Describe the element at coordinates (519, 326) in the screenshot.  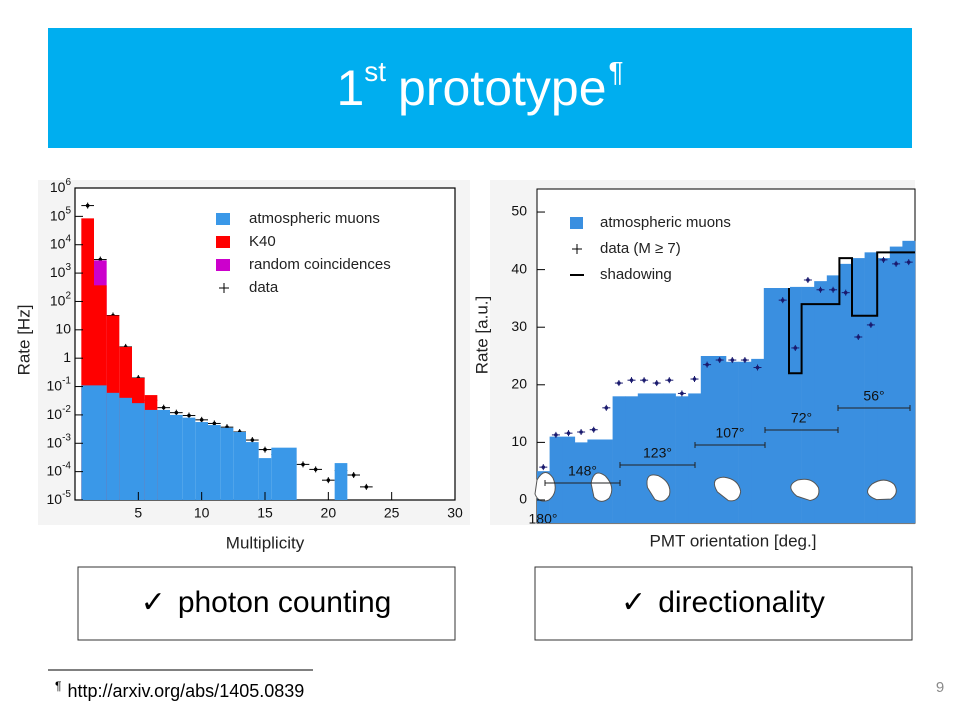
I see `y-tick-label: 30` at that location.